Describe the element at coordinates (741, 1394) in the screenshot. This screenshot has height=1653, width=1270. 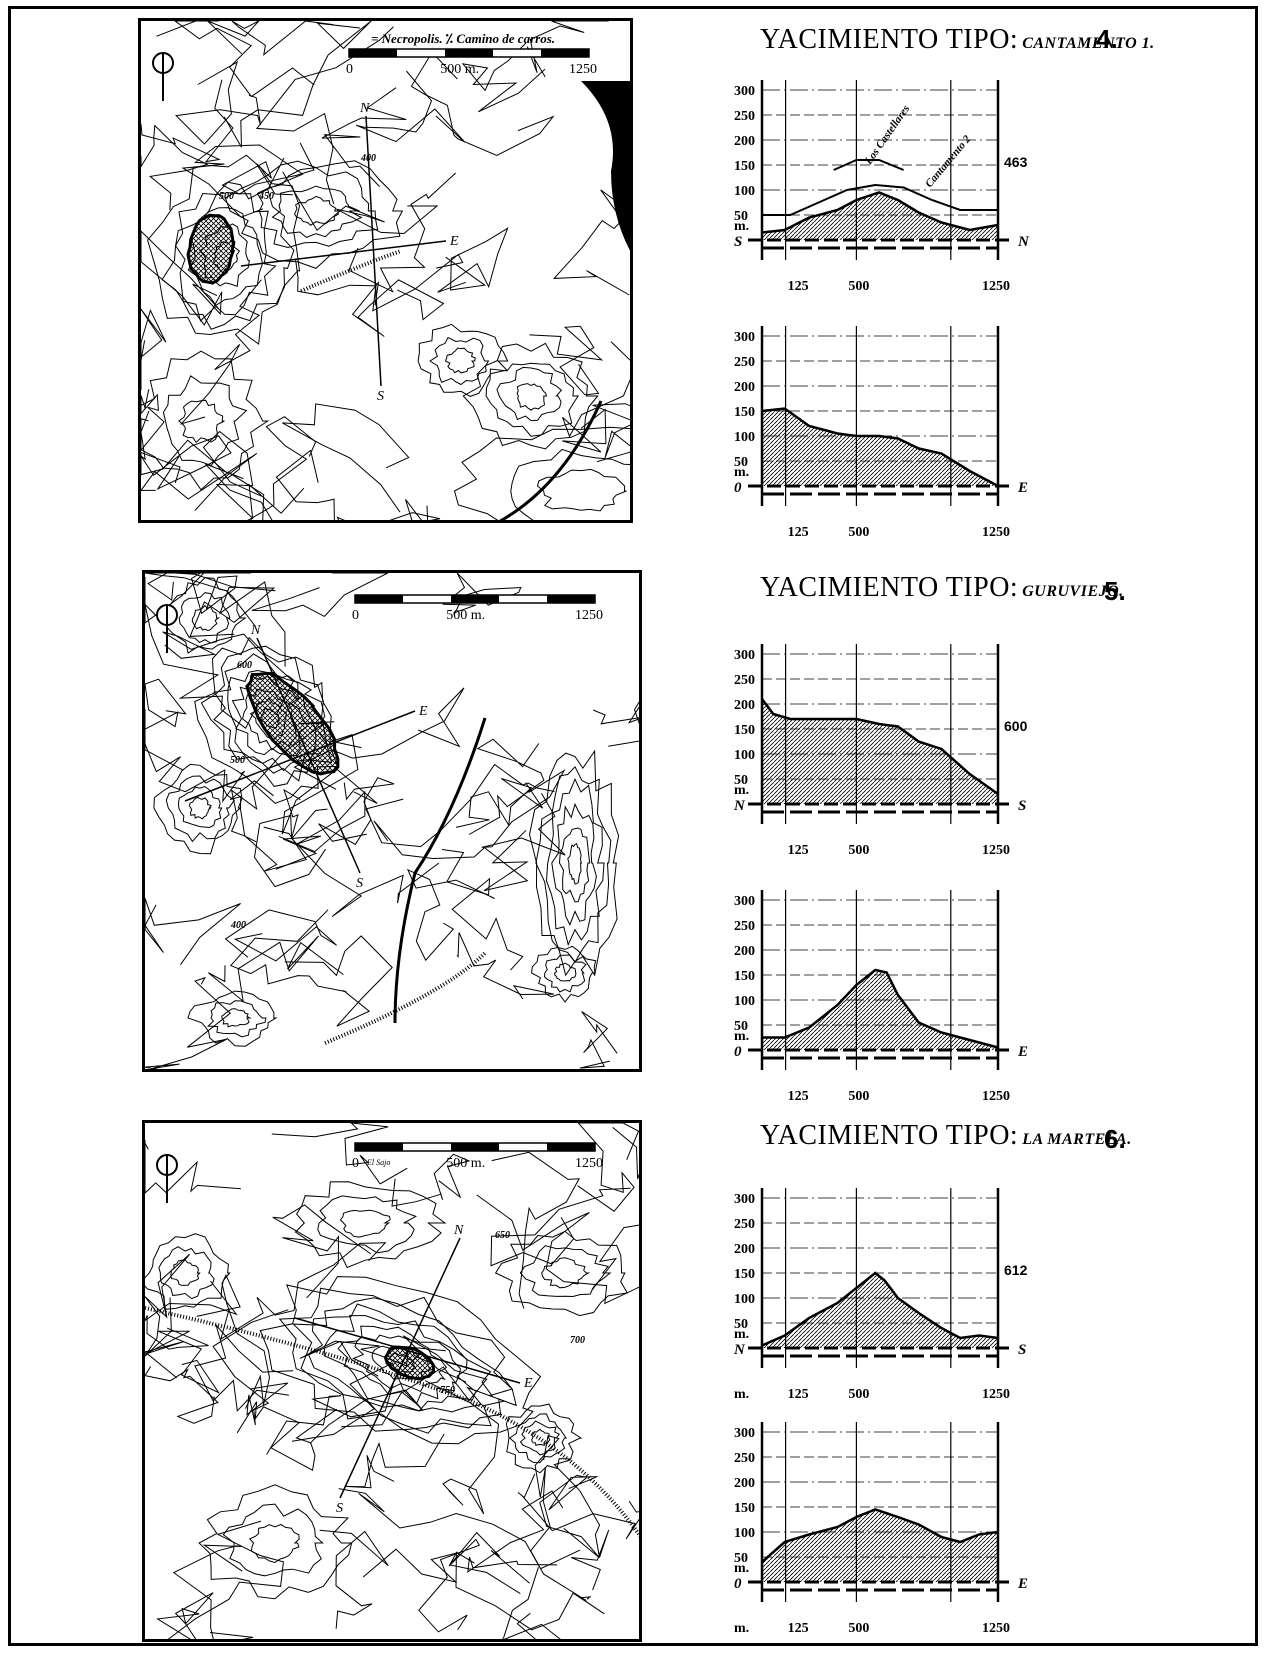
I see `x-tick-label: m.` at that location.